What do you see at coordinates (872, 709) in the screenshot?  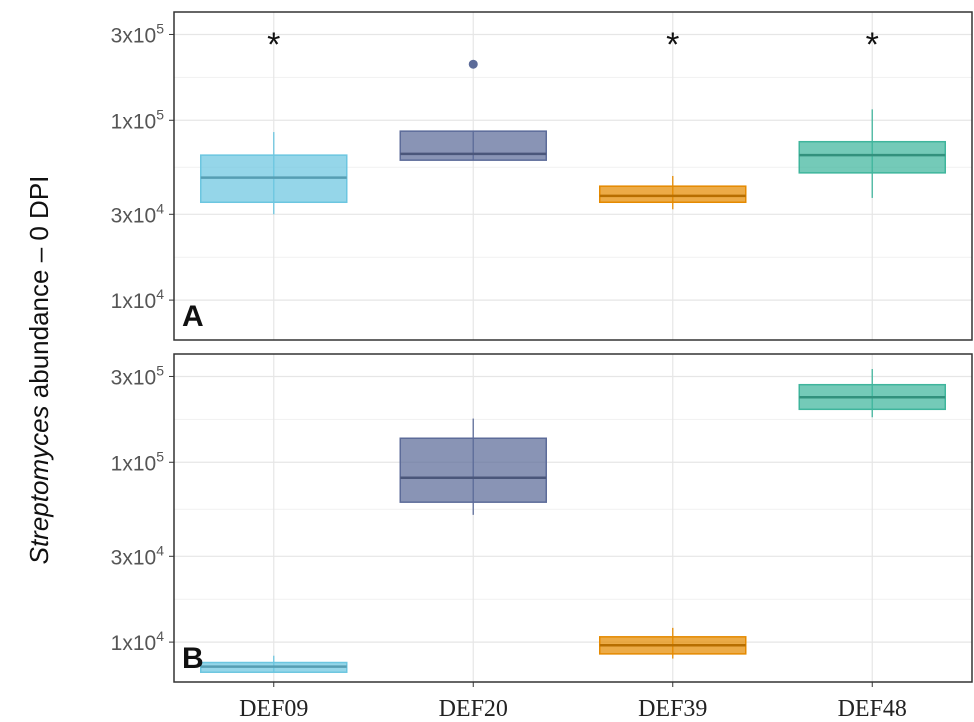 I see `x-tick-label: DEF48` at bounding box center [872, 709].